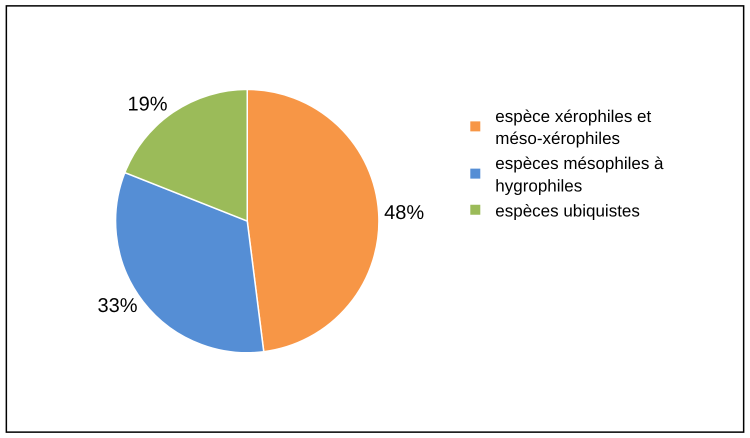 The image size is (750, 438). Describe the element at coordinates (117, 305) in the screenshot. I see `data-label: 33%` at that location.